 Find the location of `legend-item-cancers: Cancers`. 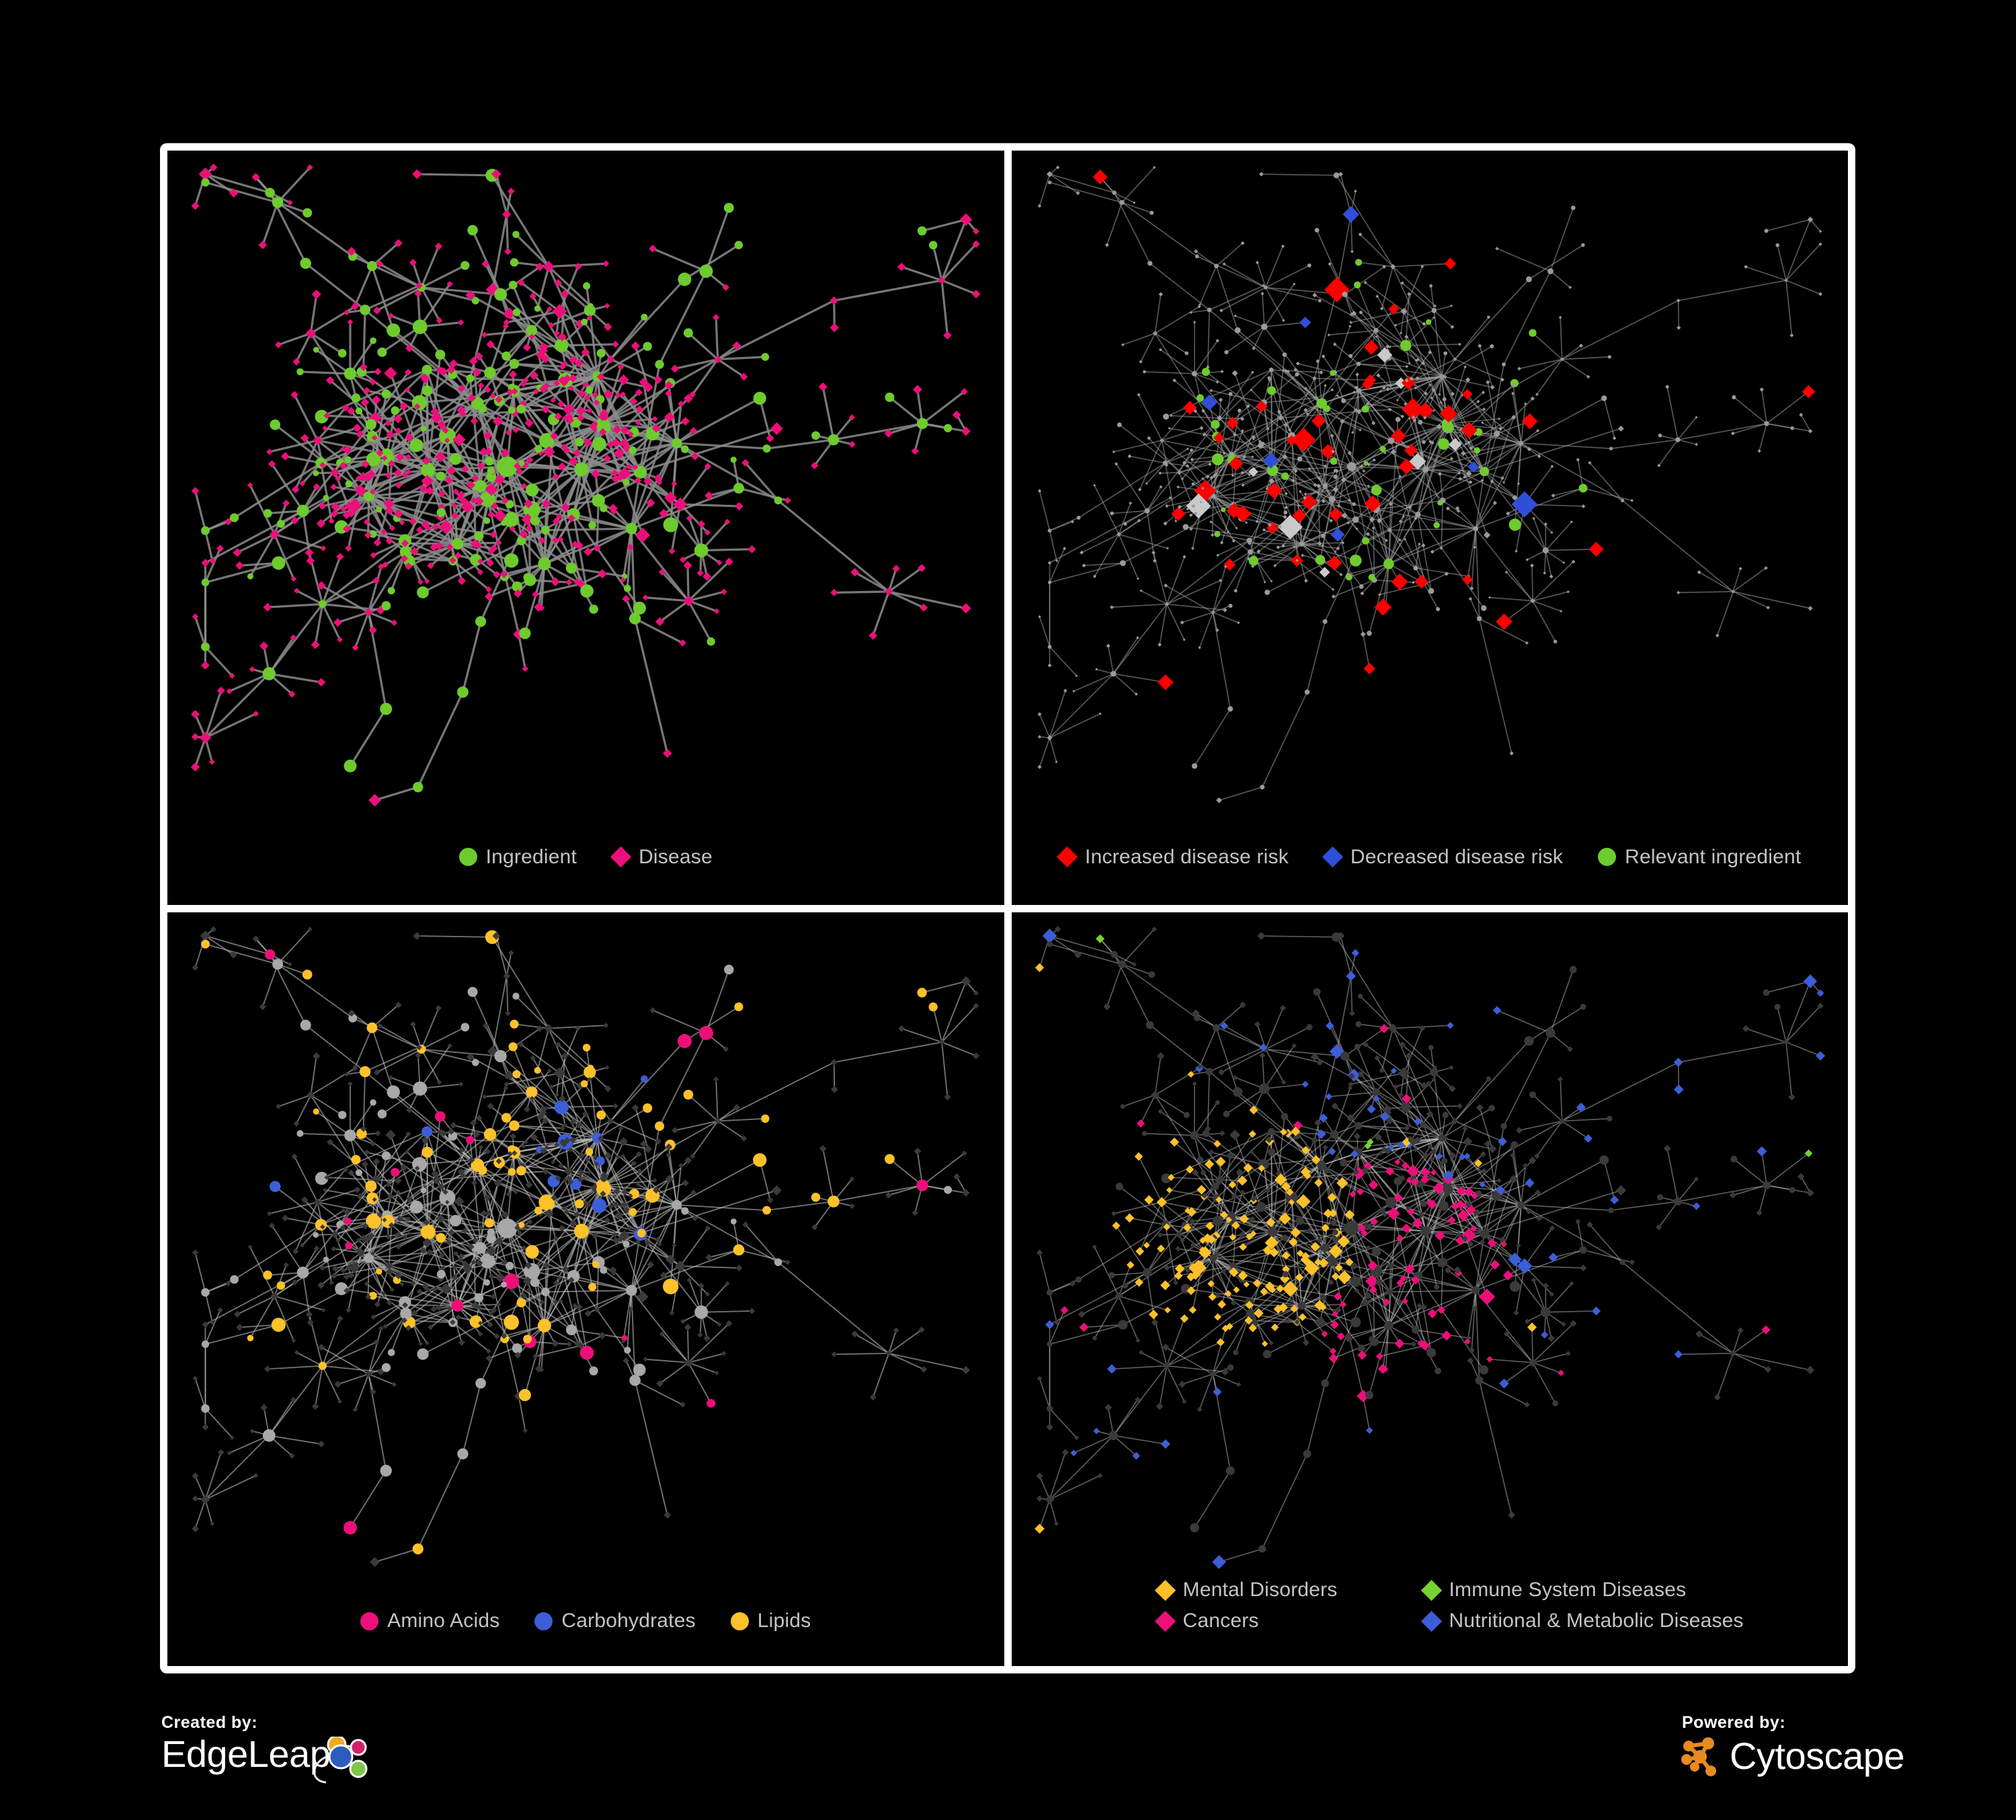

legend-item-cancers: Cancers is located at coordinates (1279, 1621).